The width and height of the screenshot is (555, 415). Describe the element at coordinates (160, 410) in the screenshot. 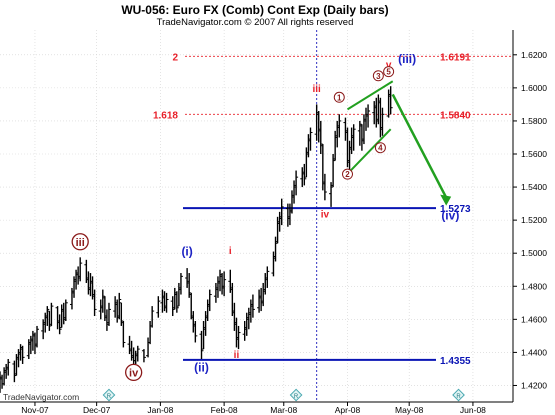

I see `time-tick-label: Jan-08` at that location.